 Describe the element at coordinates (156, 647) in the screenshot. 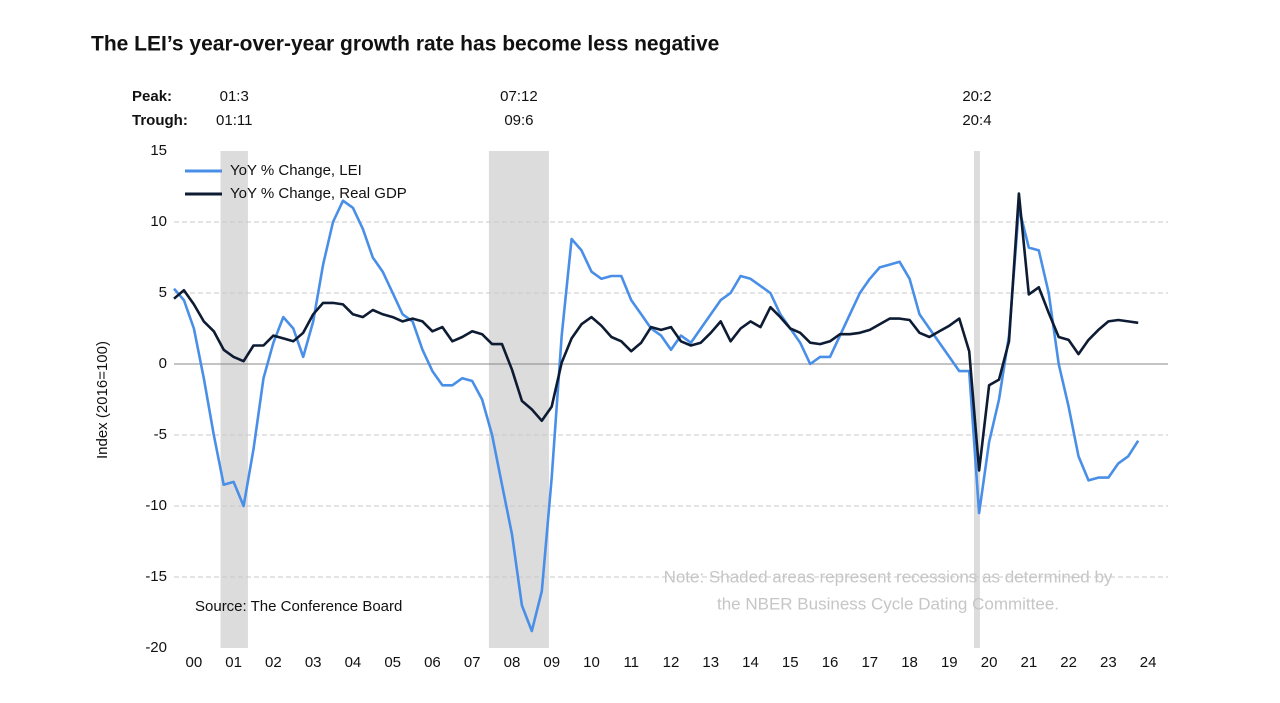

I see `y-tick-label: -20` at that location.